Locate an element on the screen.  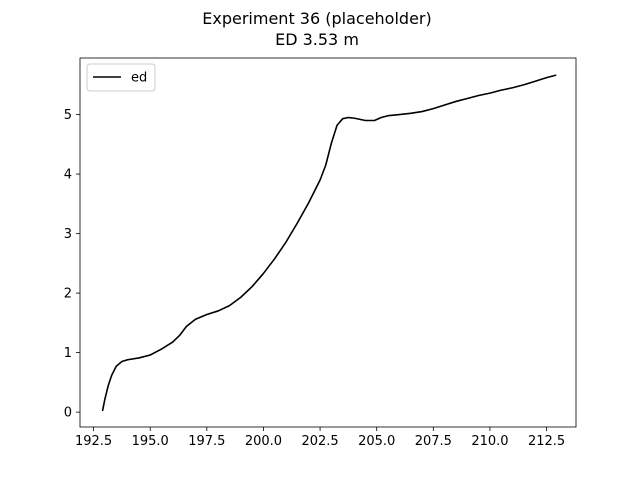
x-tick-label: 197.5 is located at coordinates (206, 441).